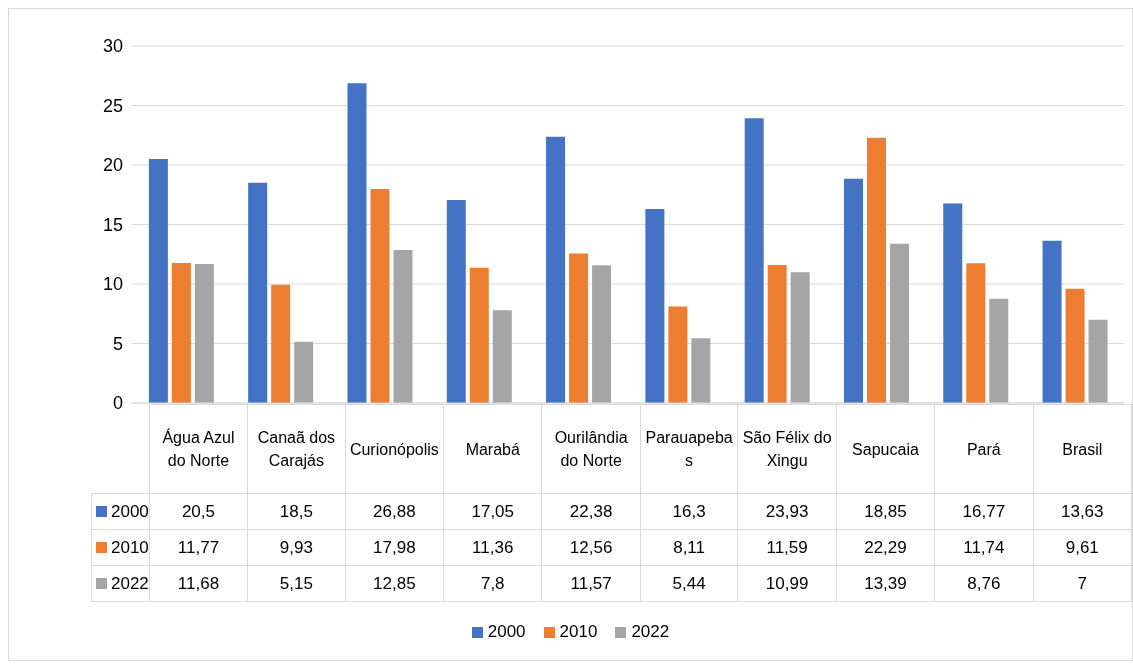  I want to click on data-label: 11,59, so click(787, 547).